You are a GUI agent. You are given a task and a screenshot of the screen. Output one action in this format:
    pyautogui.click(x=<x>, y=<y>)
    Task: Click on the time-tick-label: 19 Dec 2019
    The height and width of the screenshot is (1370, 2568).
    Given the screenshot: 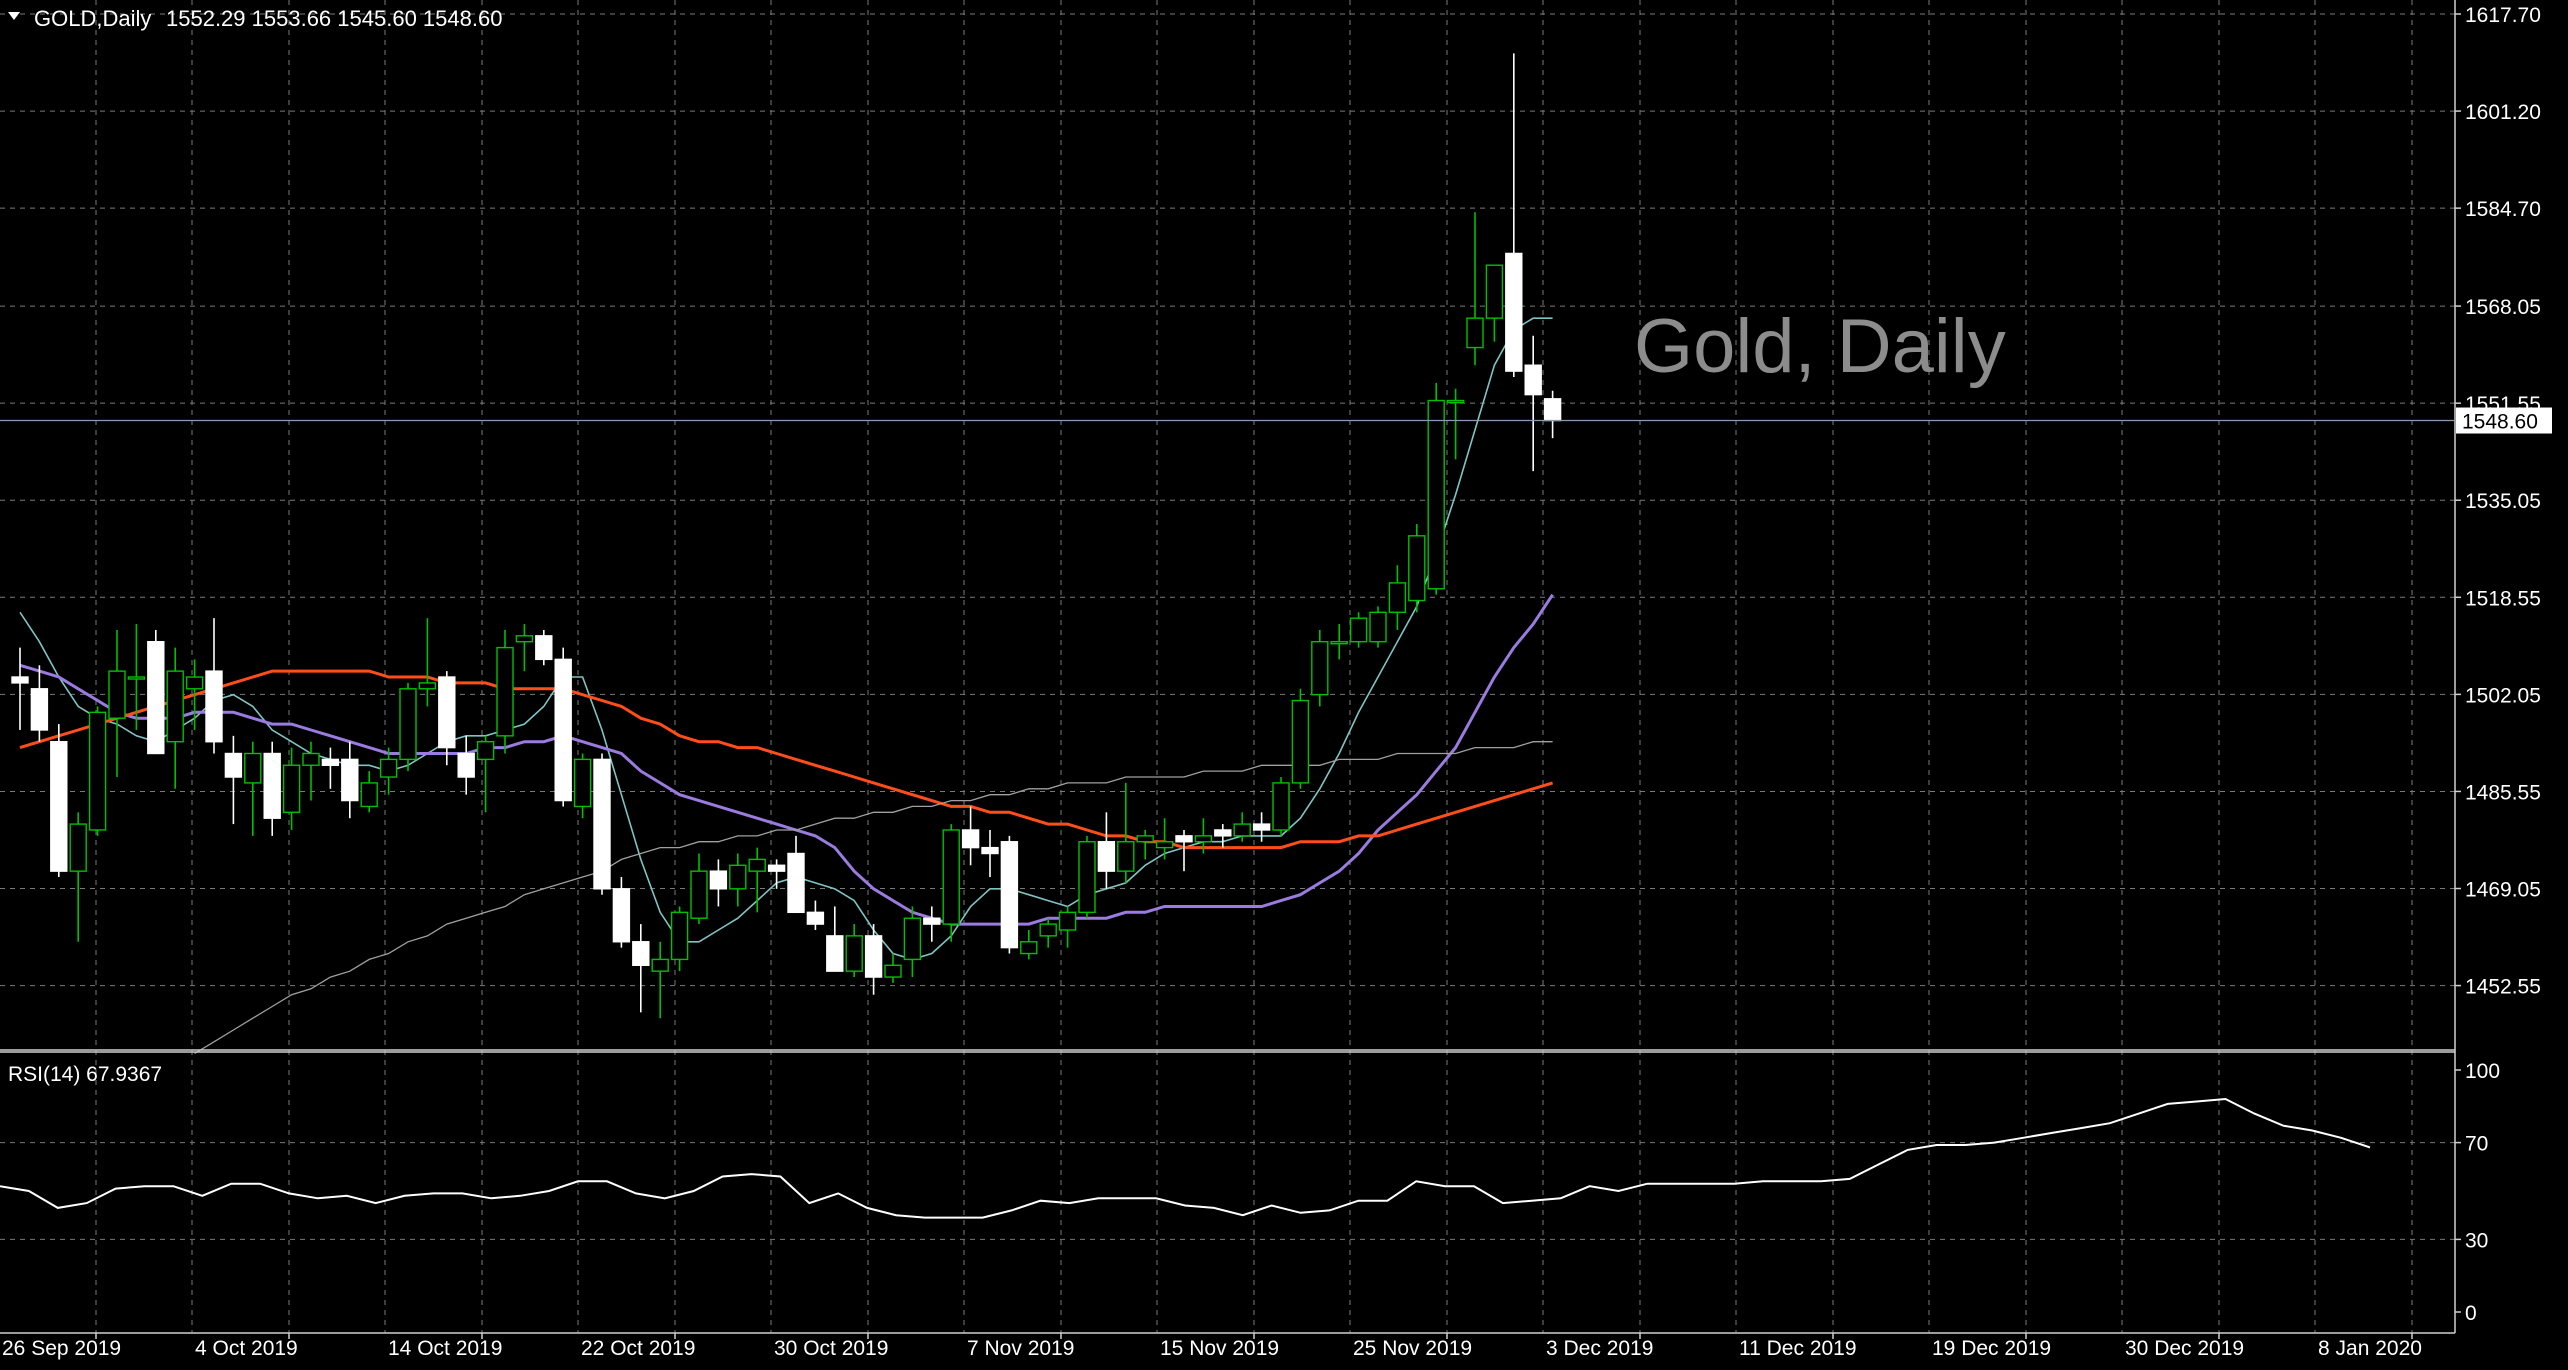 What is the action you would take?
    pyautogui.click(x=1991, y=1348)
    